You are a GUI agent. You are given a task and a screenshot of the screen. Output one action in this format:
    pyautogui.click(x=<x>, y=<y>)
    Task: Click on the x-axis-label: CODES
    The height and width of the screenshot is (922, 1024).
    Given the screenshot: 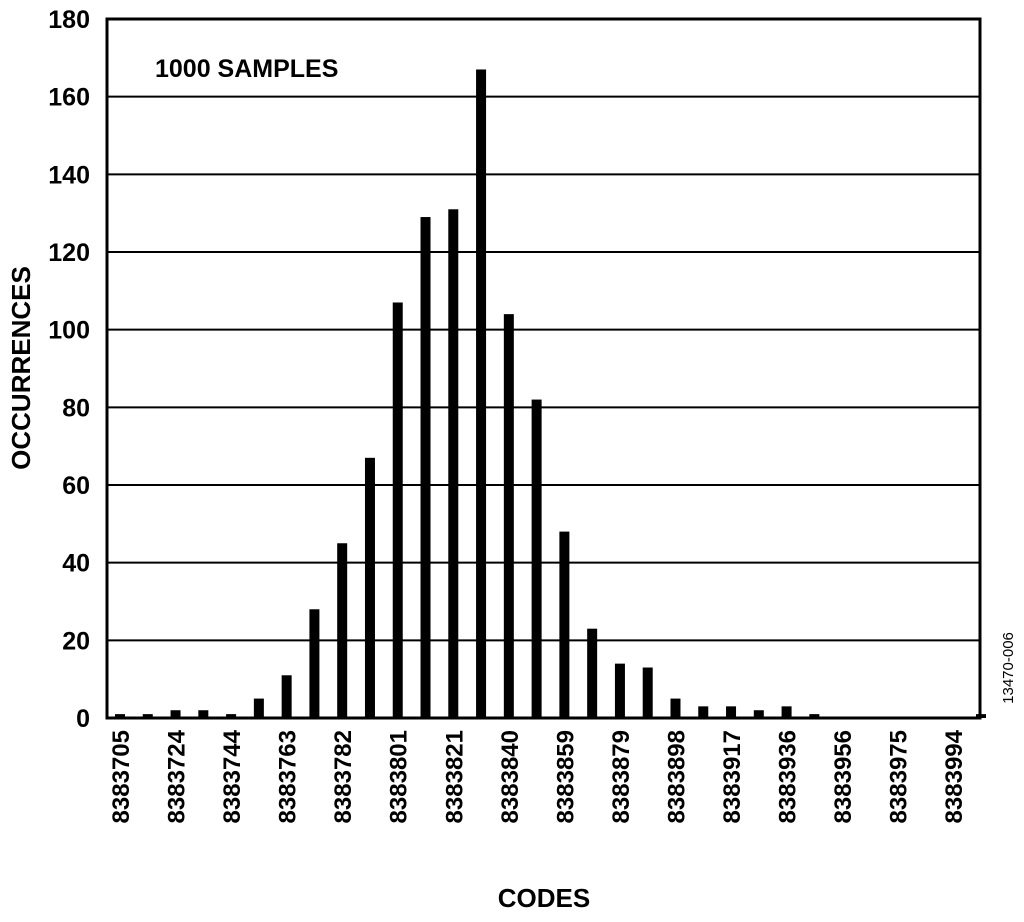 What is the action you would take?
    pyautogui.click(x=544, y=898)
    